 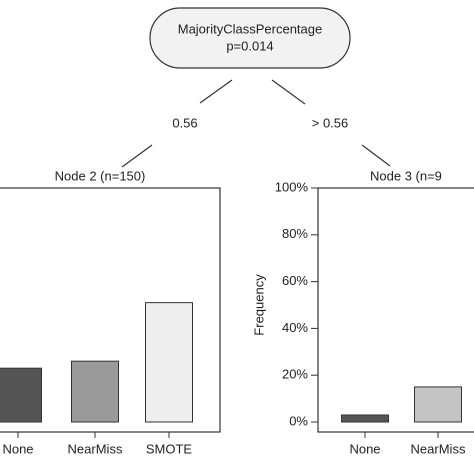 What do you see at coordinates (295, 233) in the screenshot?
I see `y-tick-label: 80%` at bounding box center [295, 233].